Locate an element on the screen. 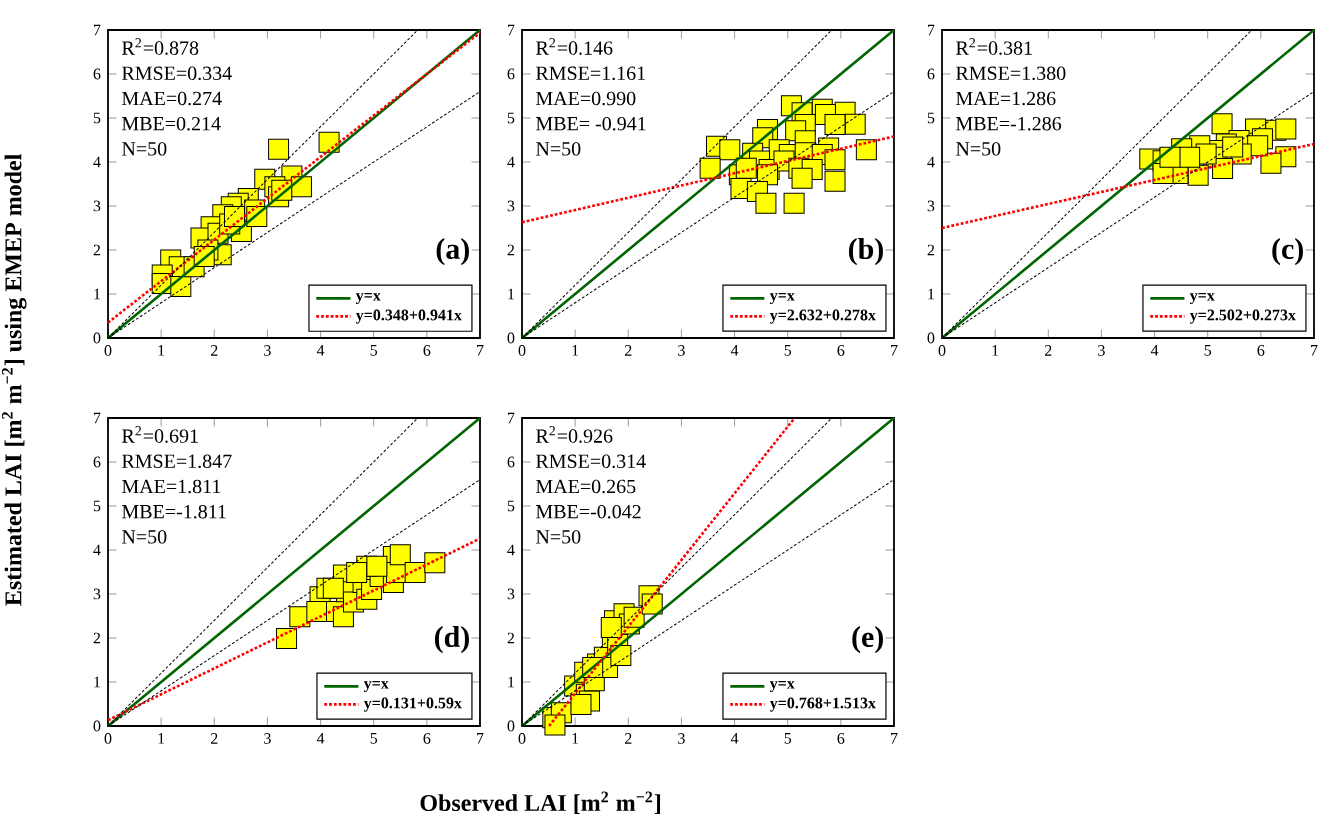 The height and width of the screenshot is (817, 1326). legend-label: y=0.348+0.941x is located at coordinates (408, 316).